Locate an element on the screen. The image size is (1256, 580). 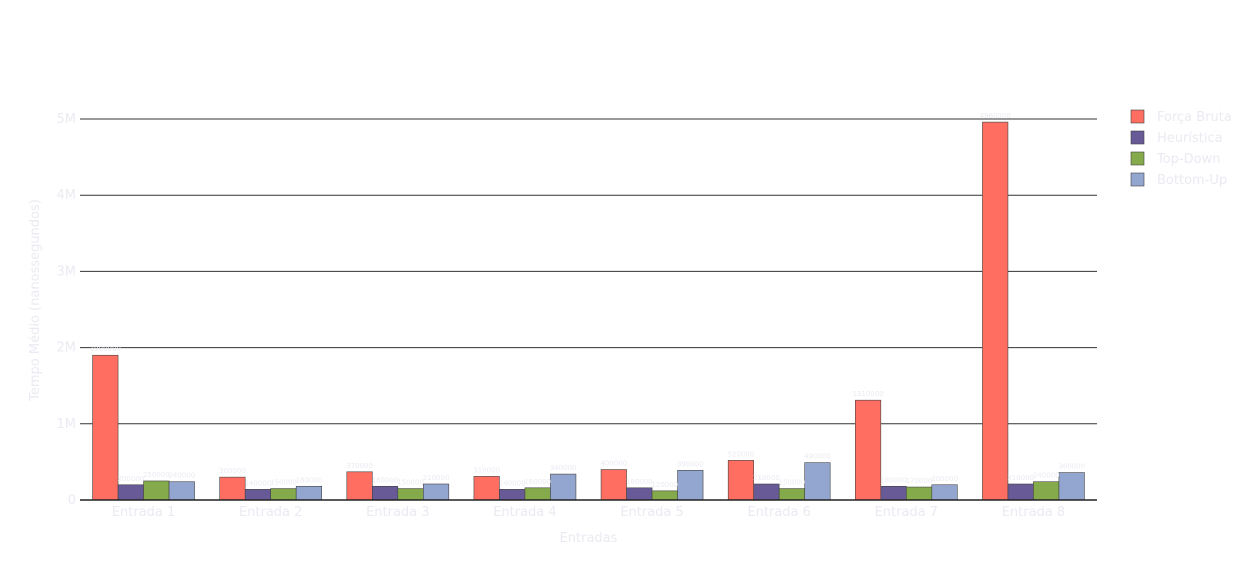
data-label: 400000 is located at coordinates (613, 464).